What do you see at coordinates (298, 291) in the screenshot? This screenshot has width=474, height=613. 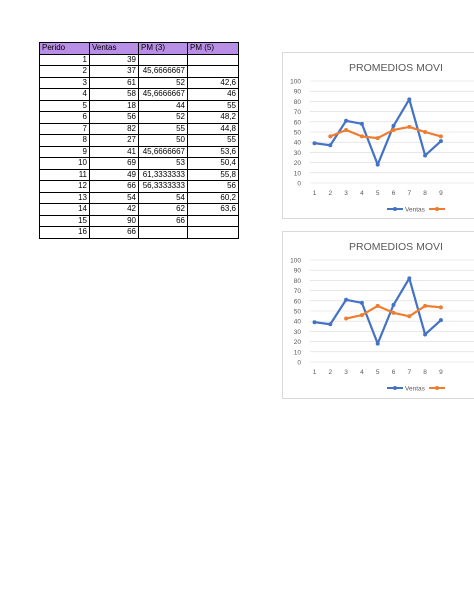 I see `y-tick-label: 70` at bounding box center [298, 291].